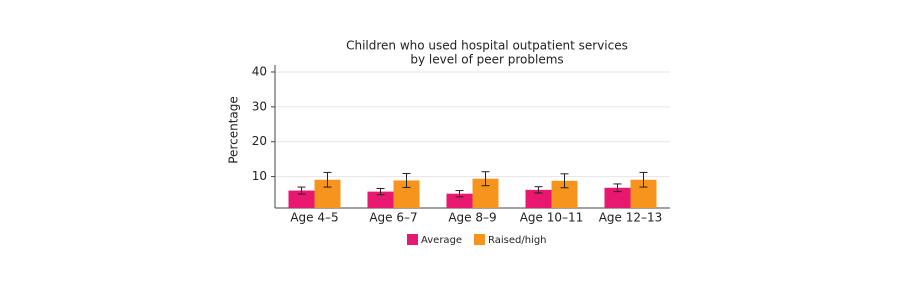  Describe the element at coordinates (259, 141) in the screenshot. I see `y-tick-label: 20` at that location.